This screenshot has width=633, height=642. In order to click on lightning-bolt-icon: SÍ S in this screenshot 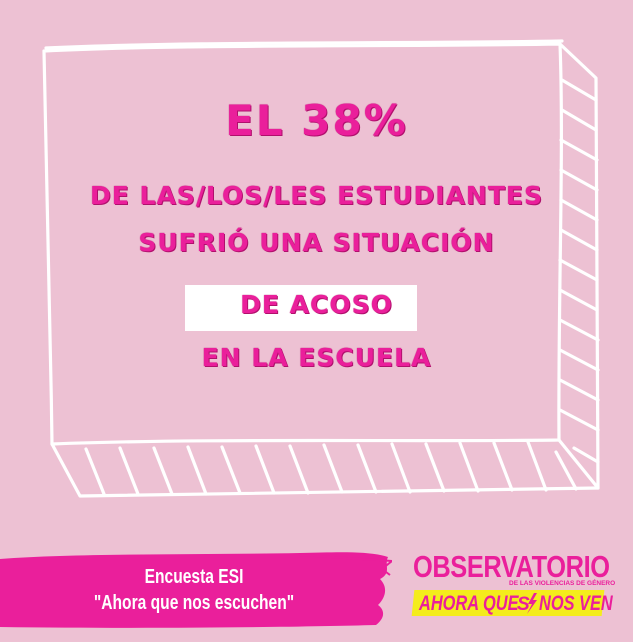, I will do `click(527, 604)`.